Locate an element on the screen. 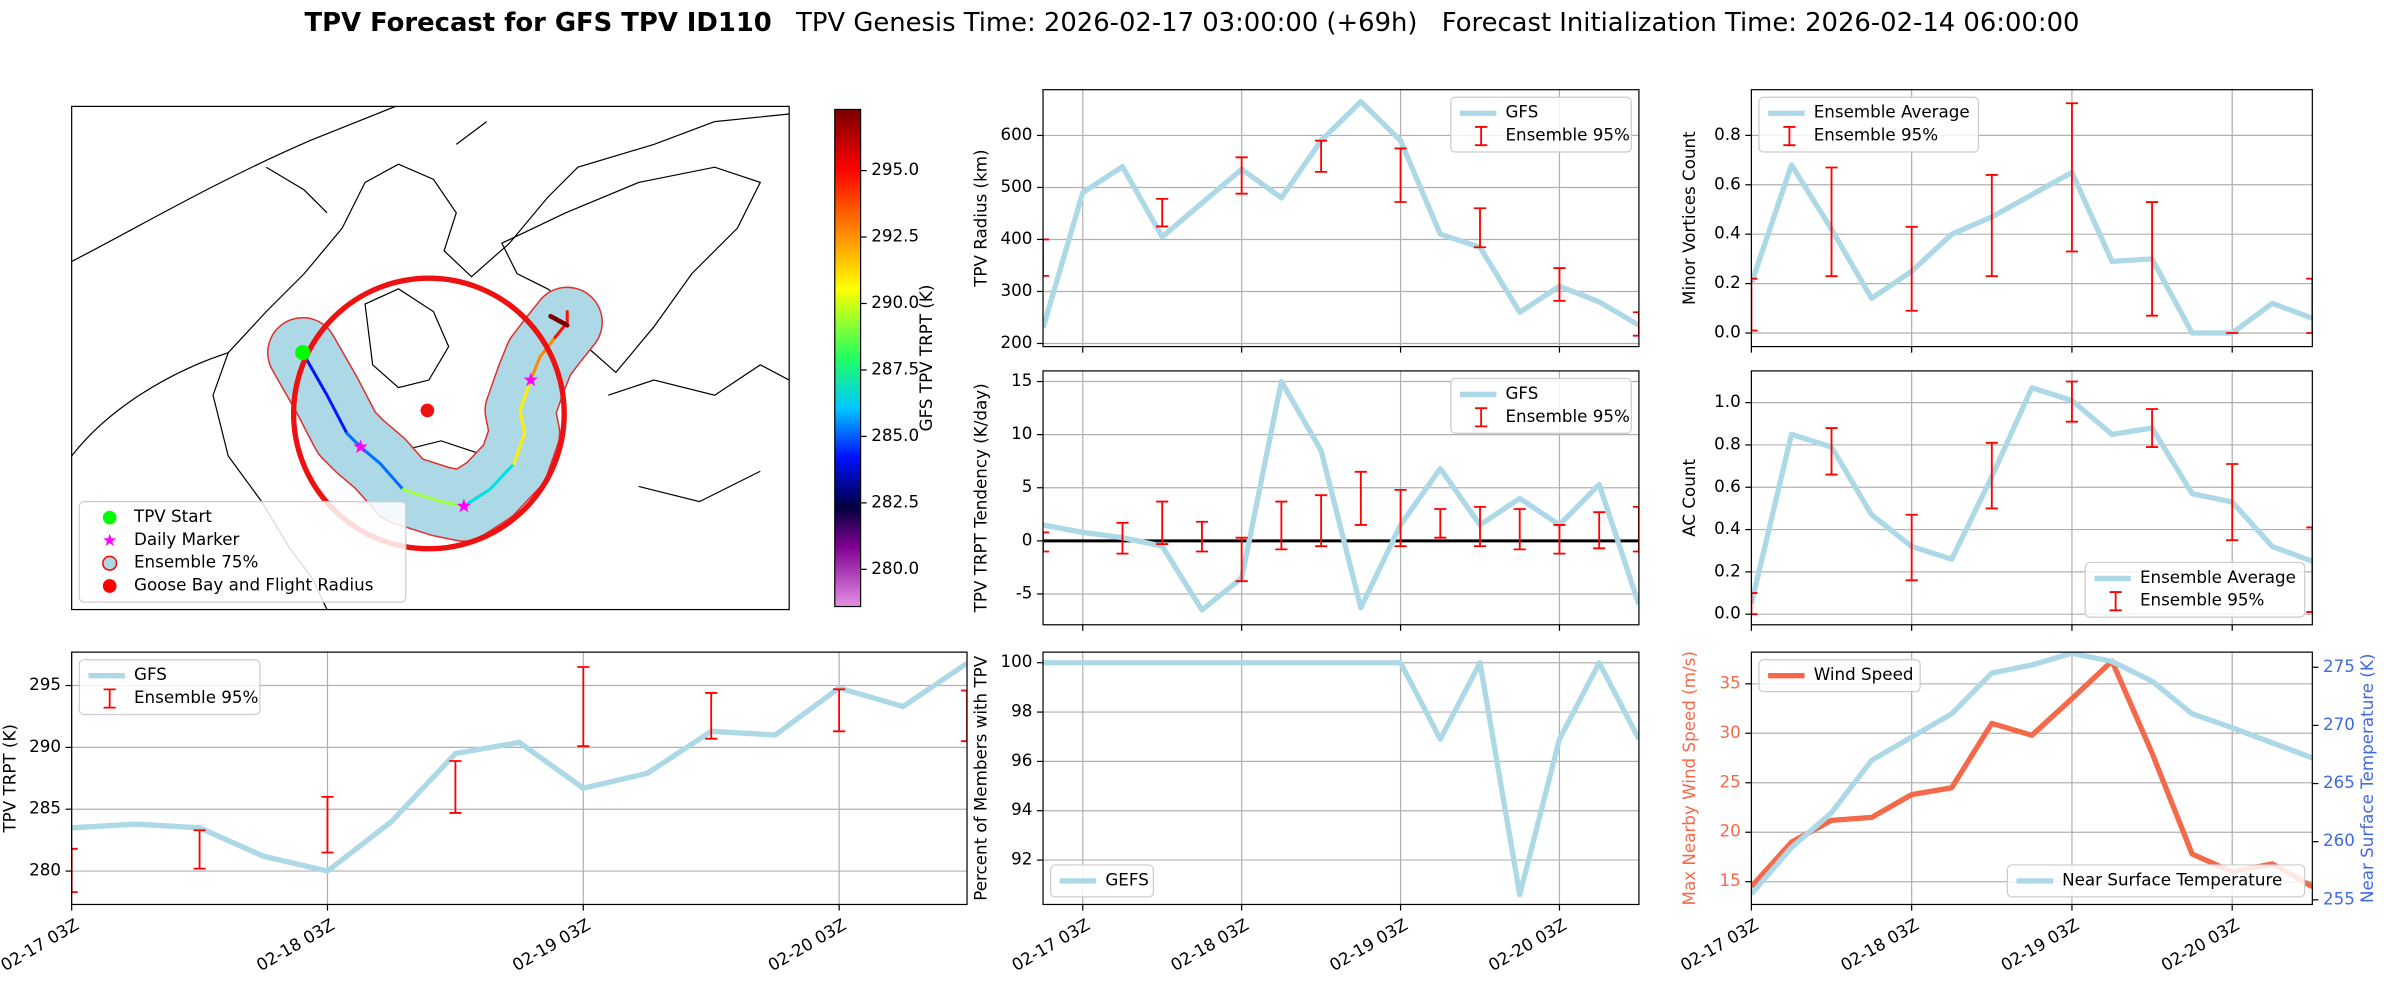  legend-label: Goose Bay and Flight Radius is located at coordinates (253, 585).